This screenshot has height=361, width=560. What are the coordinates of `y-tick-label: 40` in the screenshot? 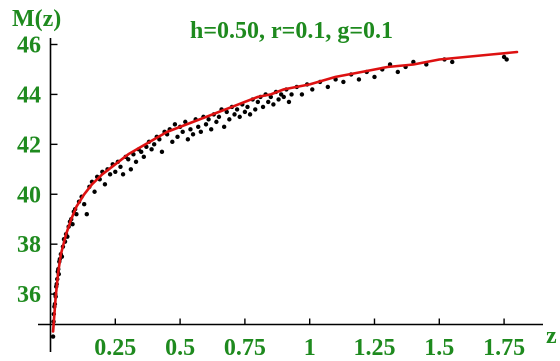 It's located at (29, 195).